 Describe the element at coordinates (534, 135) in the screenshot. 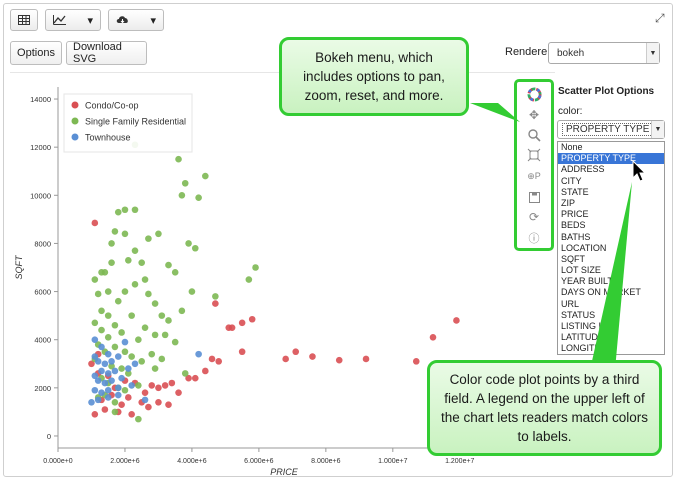

I see `box-zoom-icon` at that location.